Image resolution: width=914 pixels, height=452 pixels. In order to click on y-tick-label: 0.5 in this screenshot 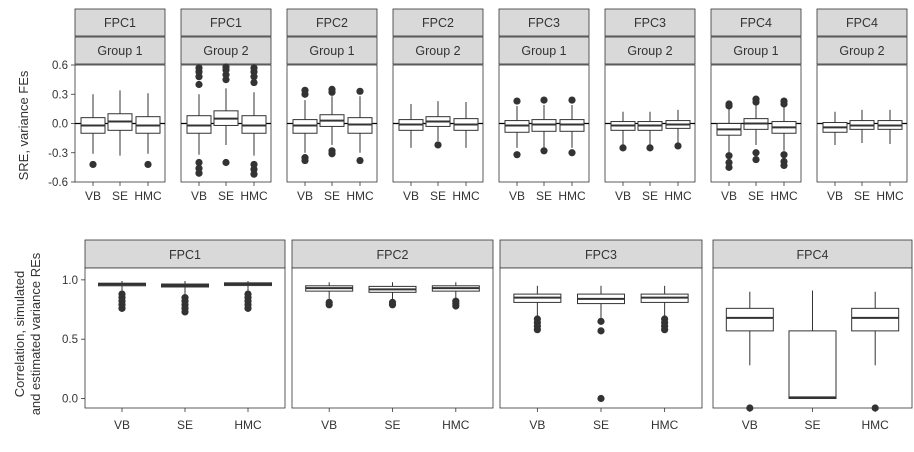, I will do `click(70, 340)`.